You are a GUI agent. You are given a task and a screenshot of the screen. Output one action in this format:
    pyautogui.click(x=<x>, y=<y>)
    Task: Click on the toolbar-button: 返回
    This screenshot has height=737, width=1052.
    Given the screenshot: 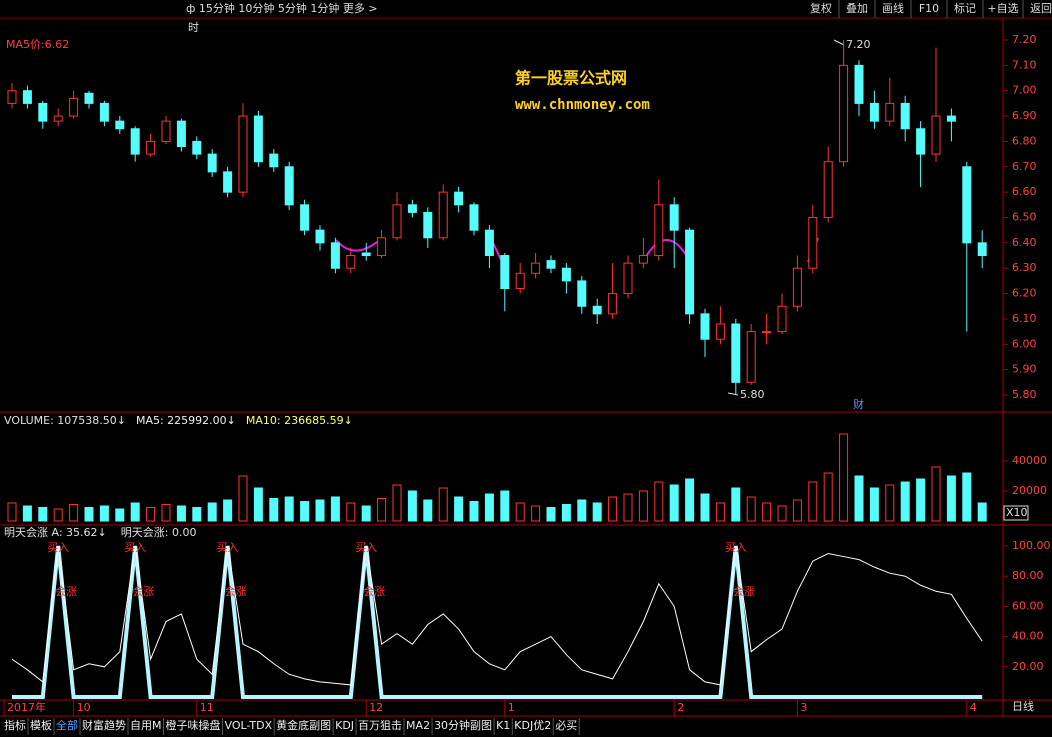 What is the action you would take?
    pyautogui.click(x=1041, y=8)
    